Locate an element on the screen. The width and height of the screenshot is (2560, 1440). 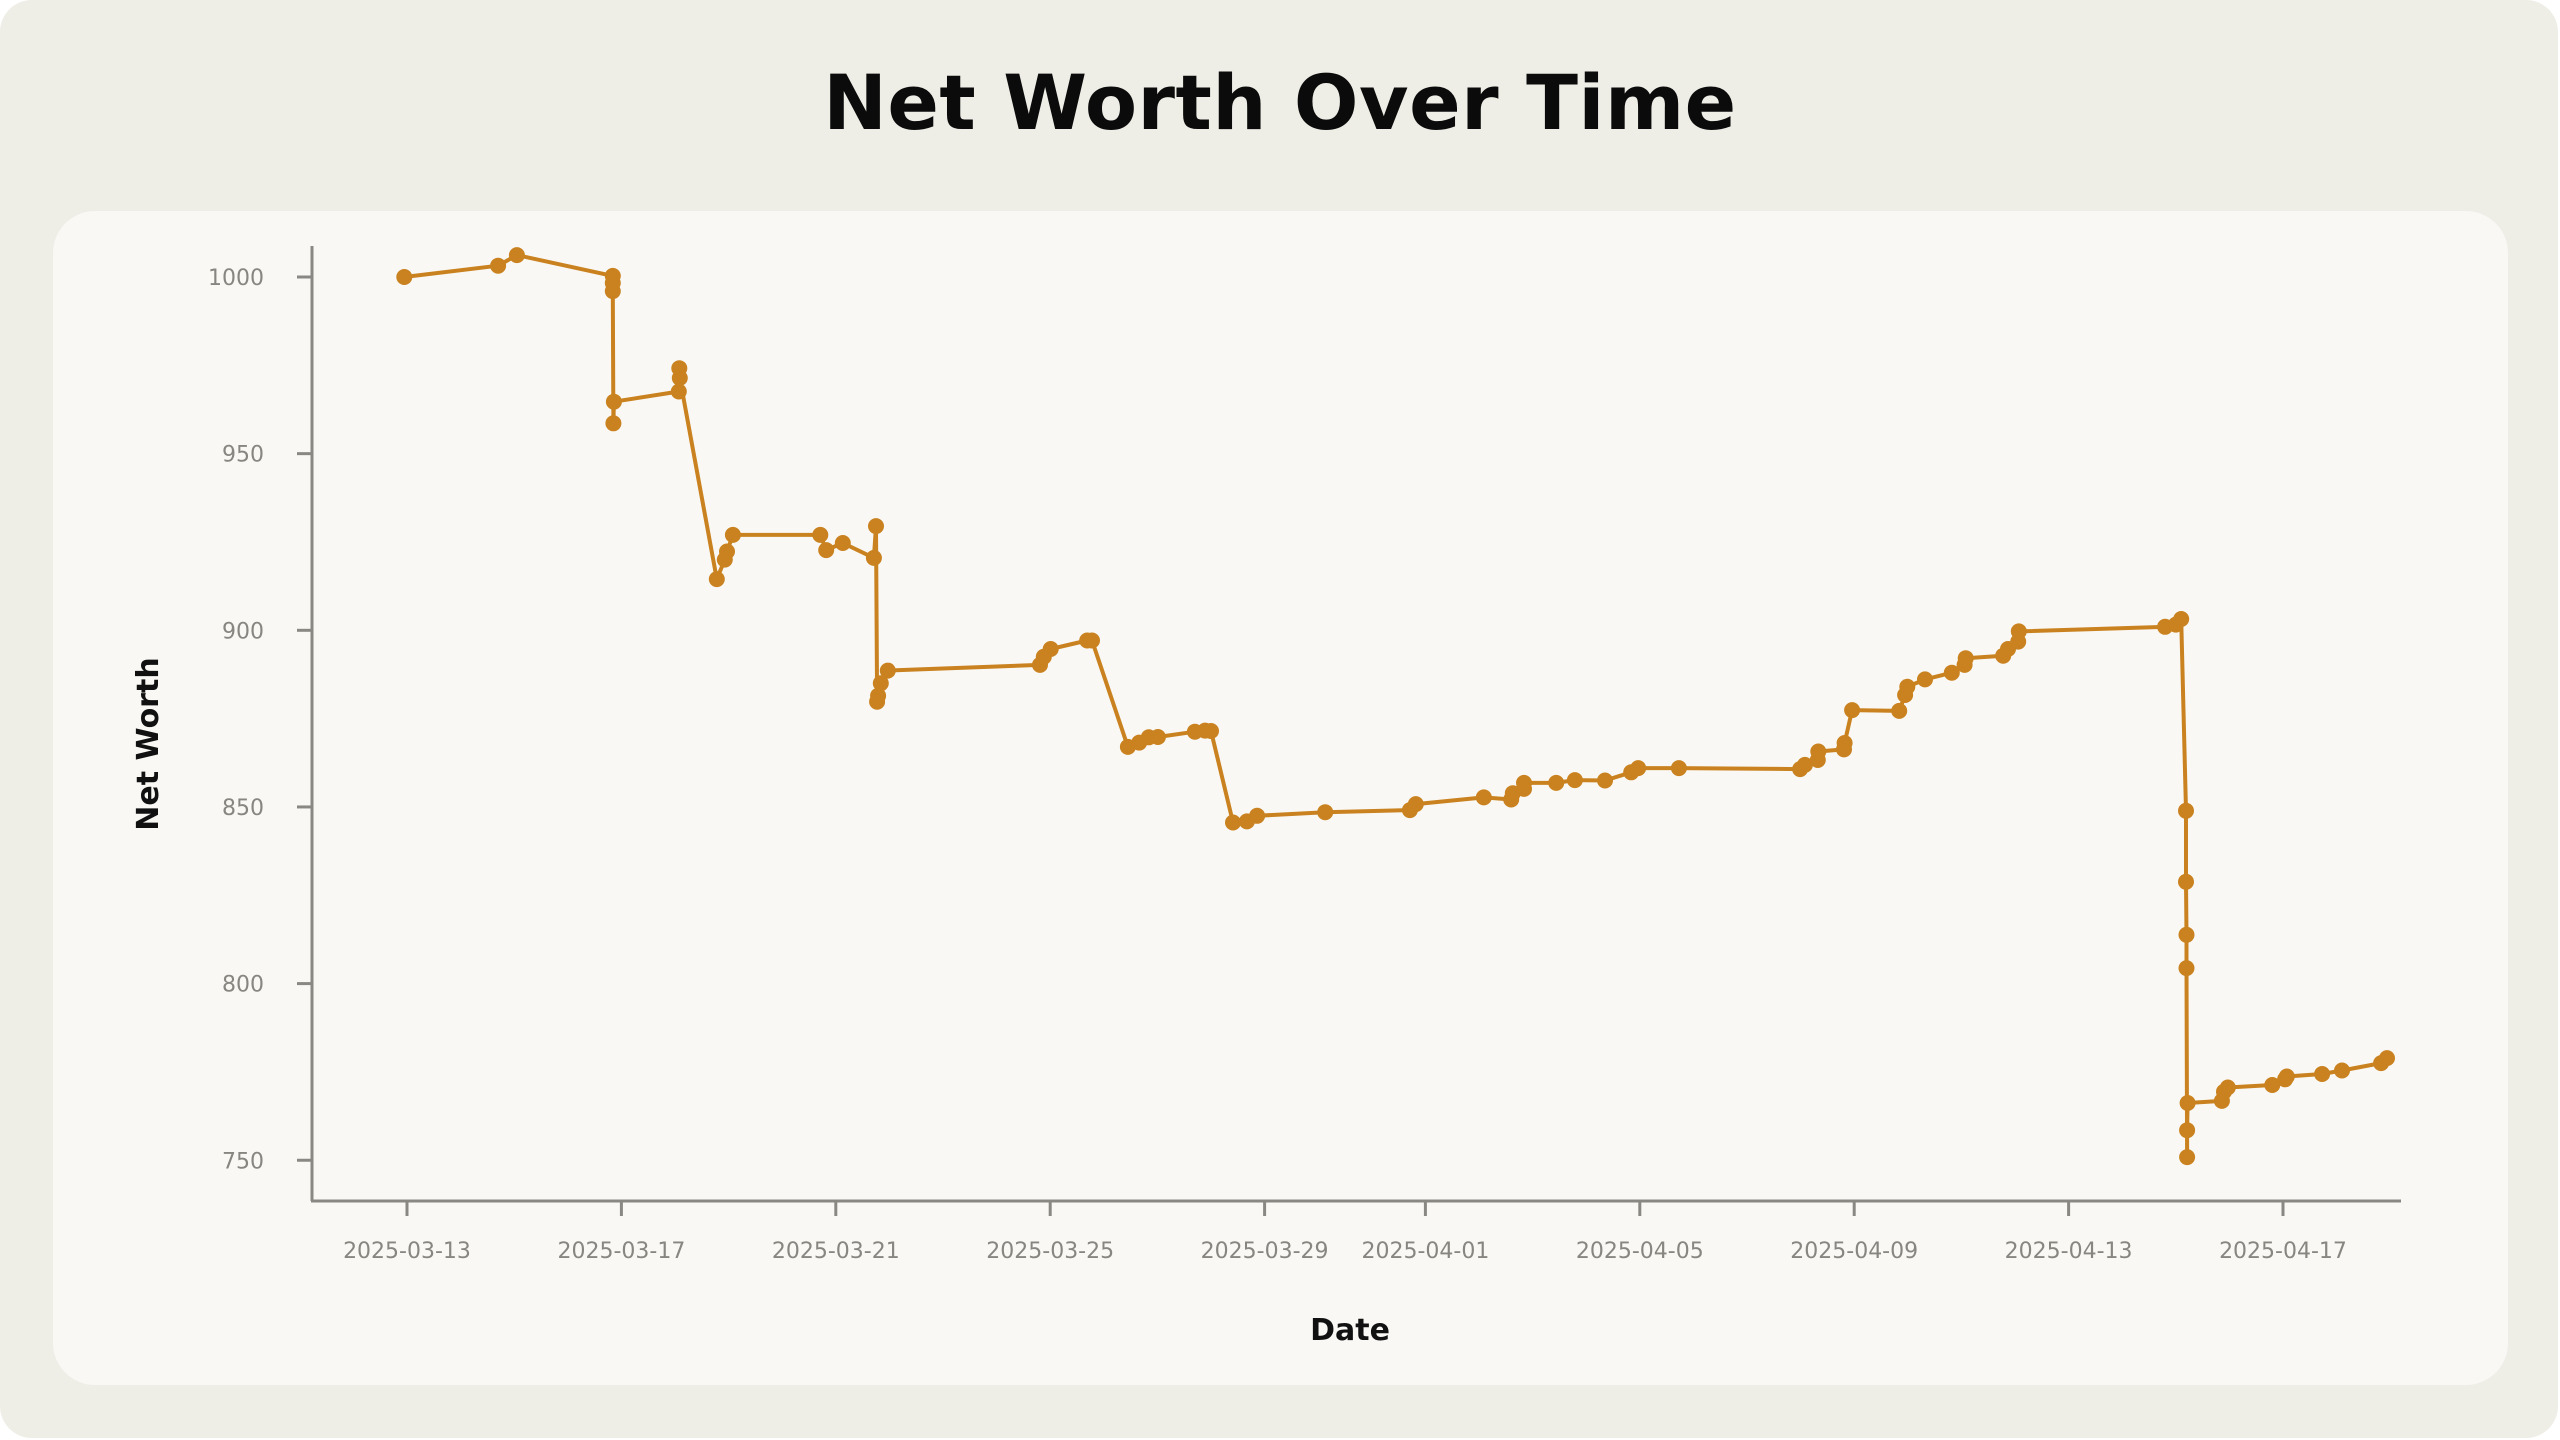
y-tick-label: 800 is located at coordinates (243, 985).